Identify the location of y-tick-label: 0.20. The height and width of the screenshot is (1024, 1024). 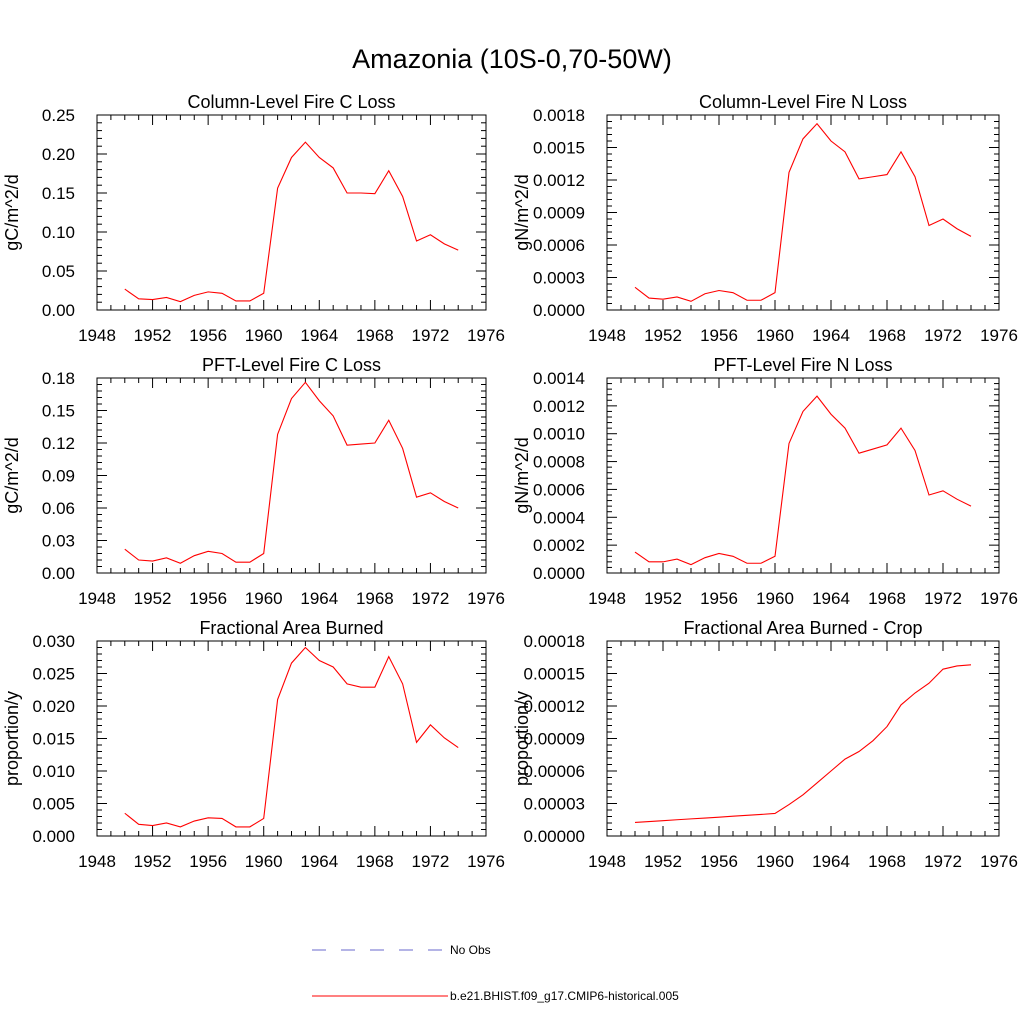
(58, 154).